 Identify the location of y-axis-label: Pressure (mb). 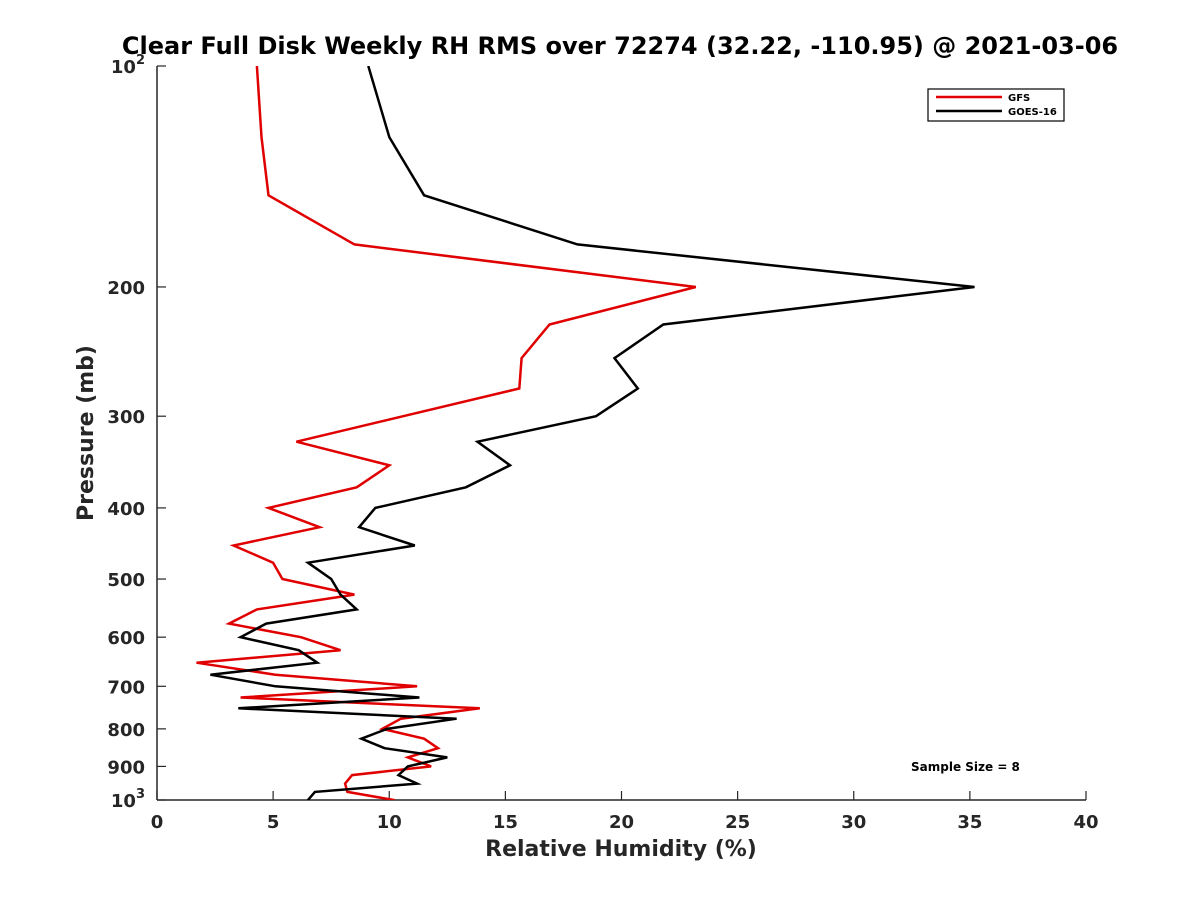
(86, 433).